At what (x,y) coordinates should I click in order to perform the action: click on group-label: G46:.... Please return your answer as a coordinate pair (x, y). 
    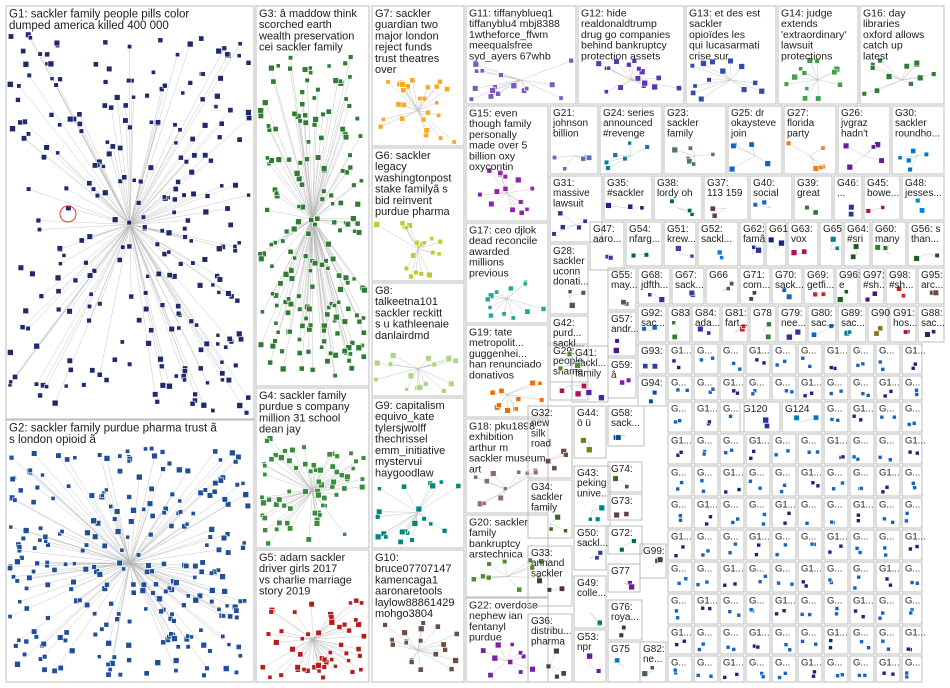
    Looking at the image, I should click on (848, 188).